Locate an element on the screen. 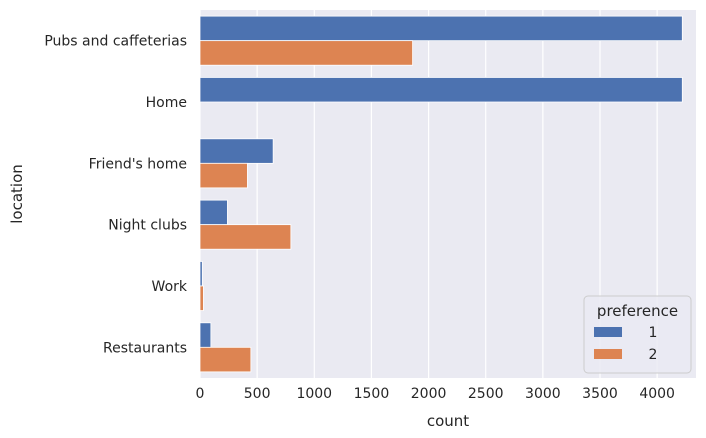 The image size is (706, 438). x-axis-ticks: 0 500 1000 1500 2000 2500 3000 3500 4000 is located at coordinates (435, 394).